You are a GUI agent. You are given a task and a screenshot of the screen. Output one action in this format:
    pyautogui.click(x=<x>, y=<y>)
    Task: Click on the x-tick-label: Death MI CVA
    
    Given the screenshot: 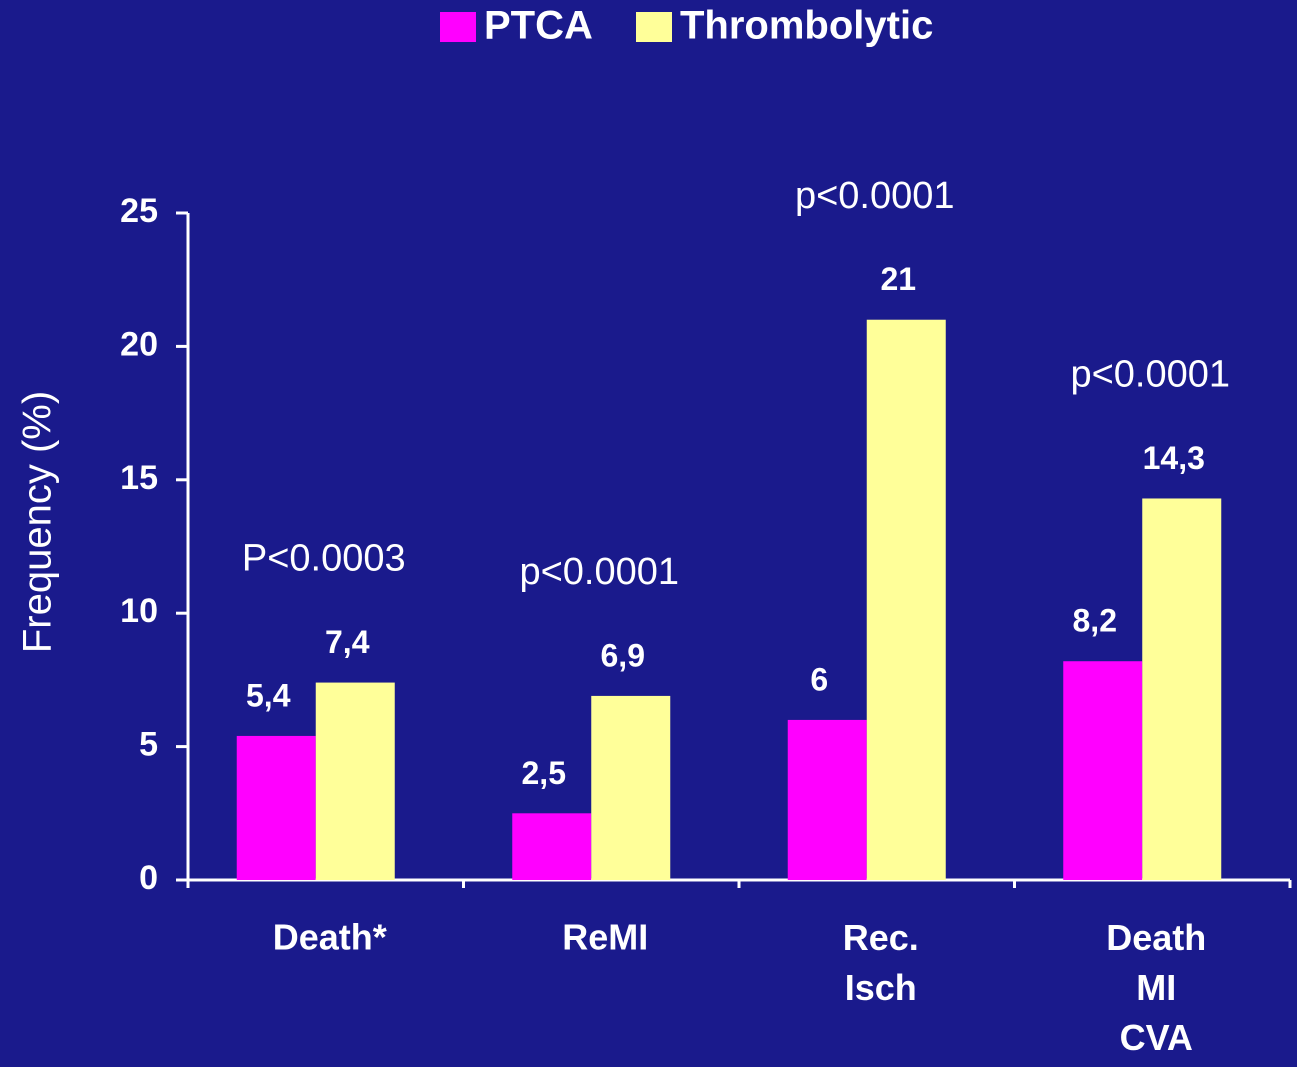 What is the action you would take?
    pyautogui.click(x=1156, y=987)
    